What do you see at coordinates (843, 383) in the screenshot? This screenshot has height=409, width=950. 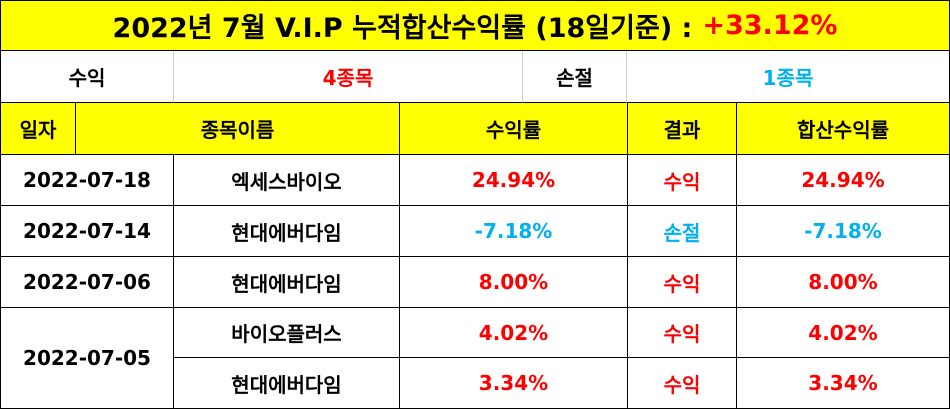 I see `row-cumulative: 3.34%` at bounding box center [843, 383].